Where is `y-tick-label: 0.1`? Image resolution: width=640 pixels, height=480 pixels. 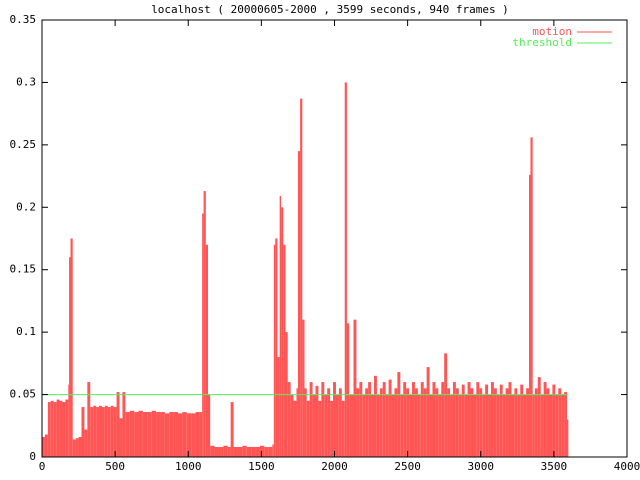
y-tick-label: 0.1 is located at coordinates (26, 331).